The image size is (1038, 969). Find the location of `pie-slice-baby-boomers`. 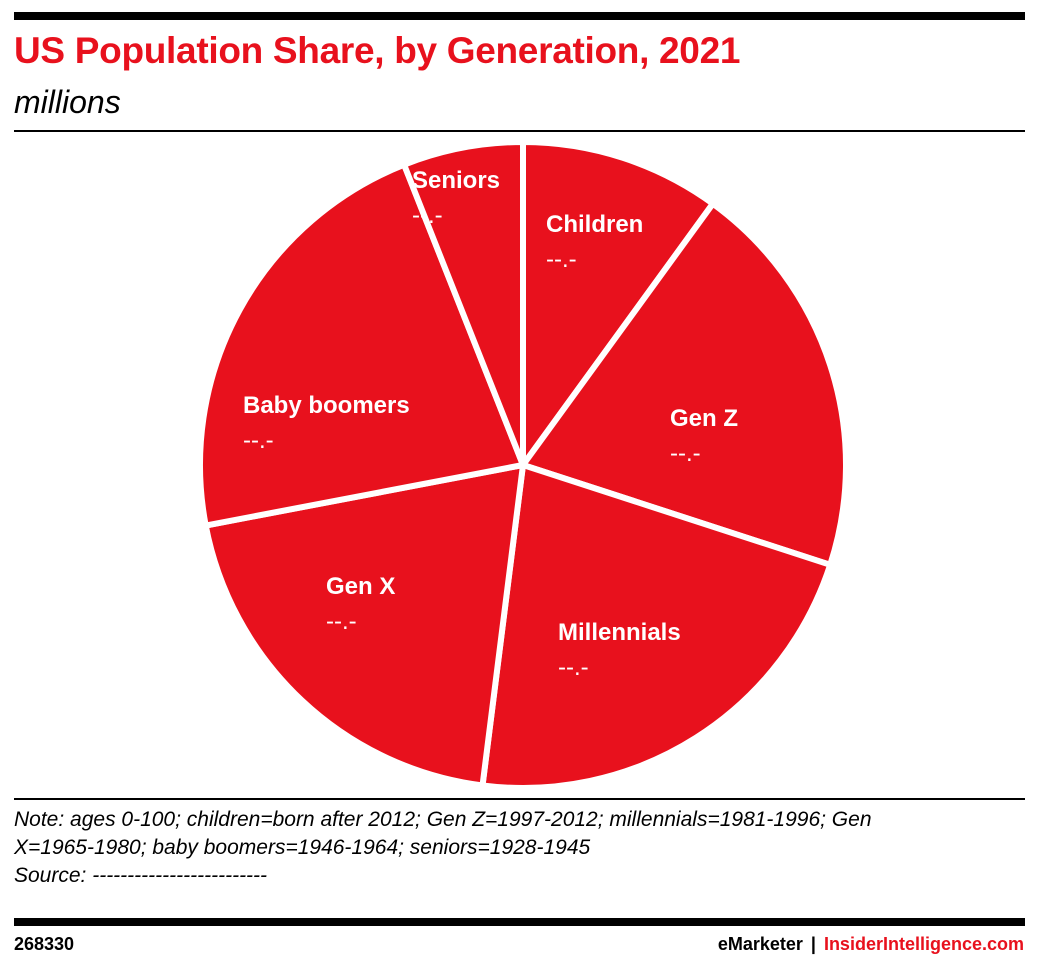

pie-slice-baby-boomers is located at coordinates (361, 345).